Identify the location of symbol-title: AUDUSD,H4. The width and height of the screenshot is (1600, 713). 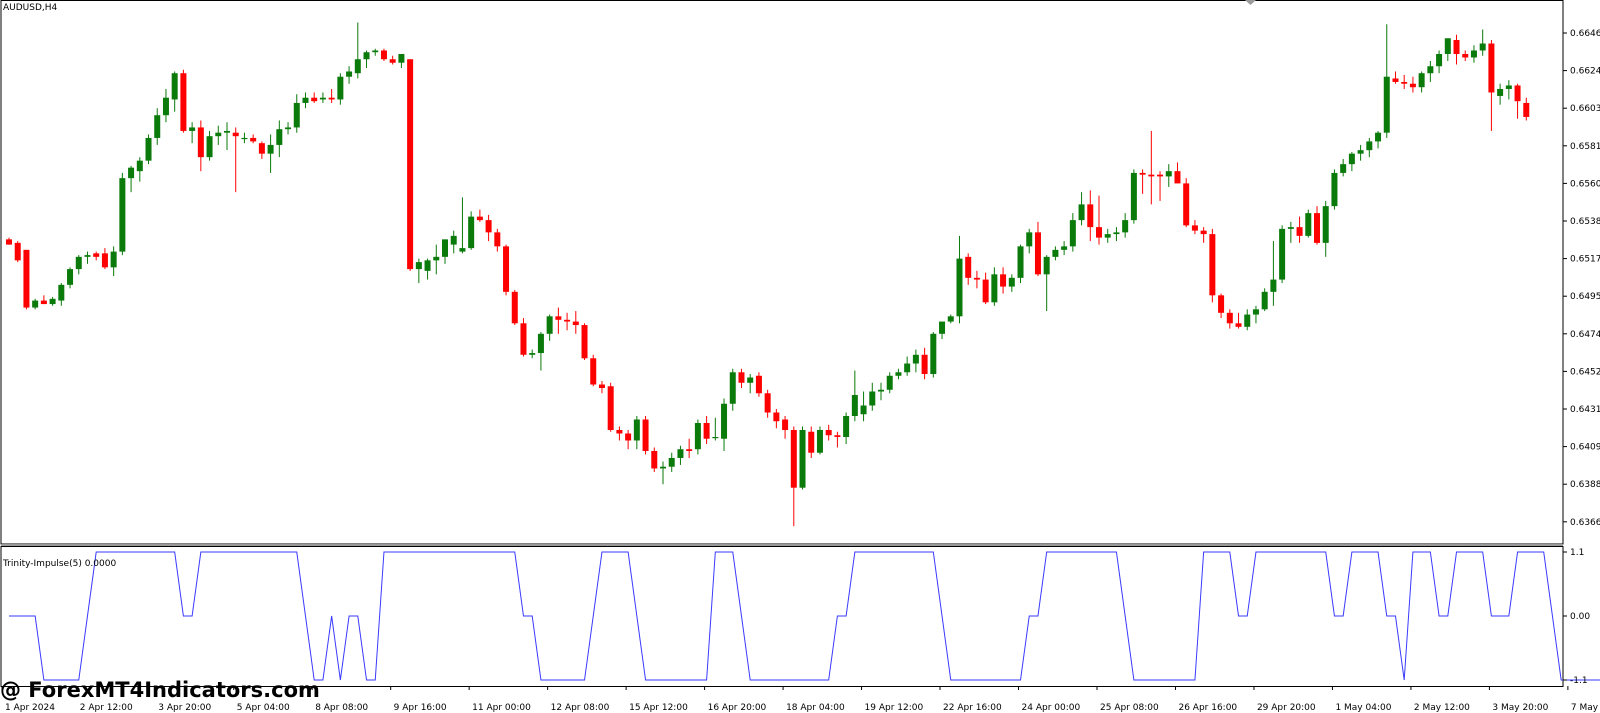
(30, 8).